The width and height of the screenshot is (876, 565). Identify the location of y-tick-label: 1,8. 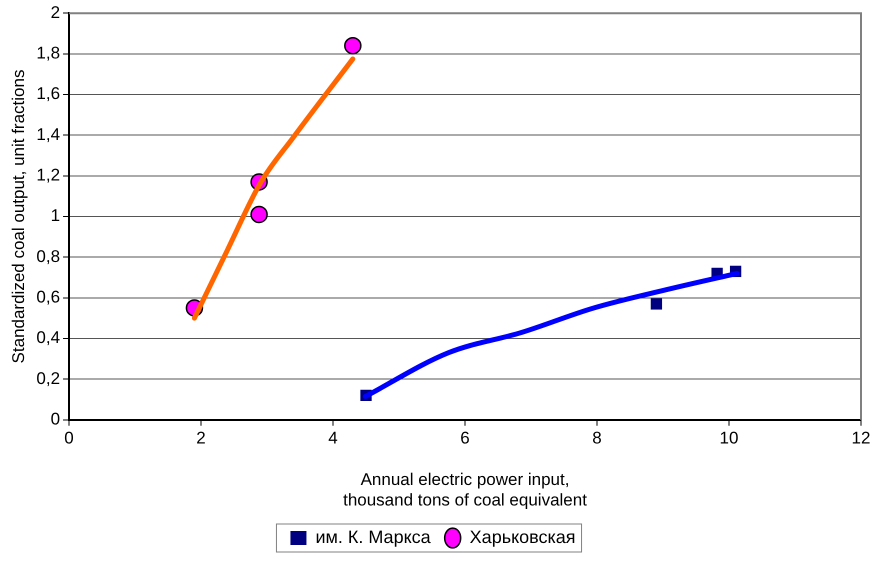
(48, 53).